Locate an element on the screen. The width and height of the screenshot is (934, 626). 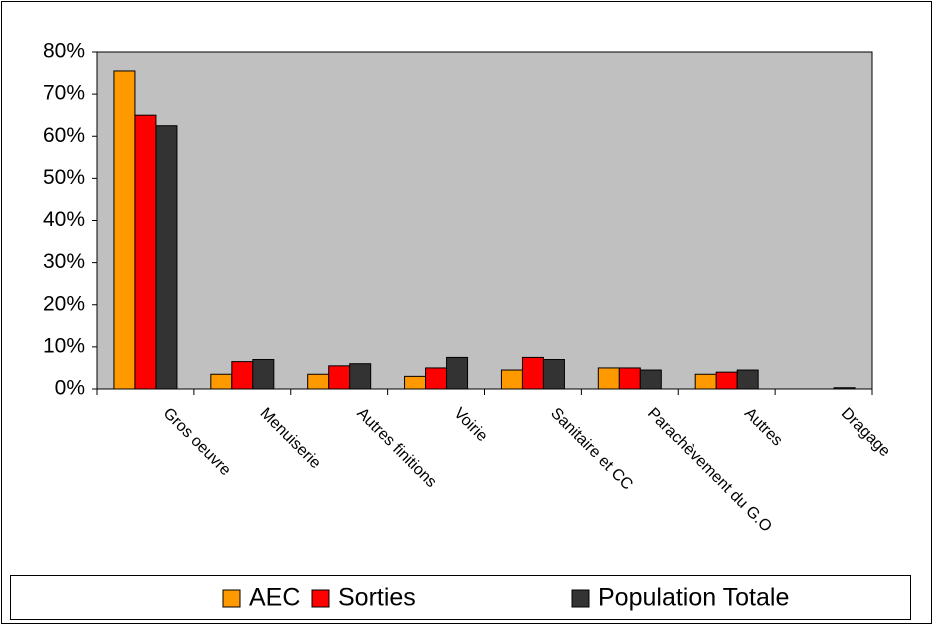
y-tick-label: 60% is located at coordinates (64, 135).